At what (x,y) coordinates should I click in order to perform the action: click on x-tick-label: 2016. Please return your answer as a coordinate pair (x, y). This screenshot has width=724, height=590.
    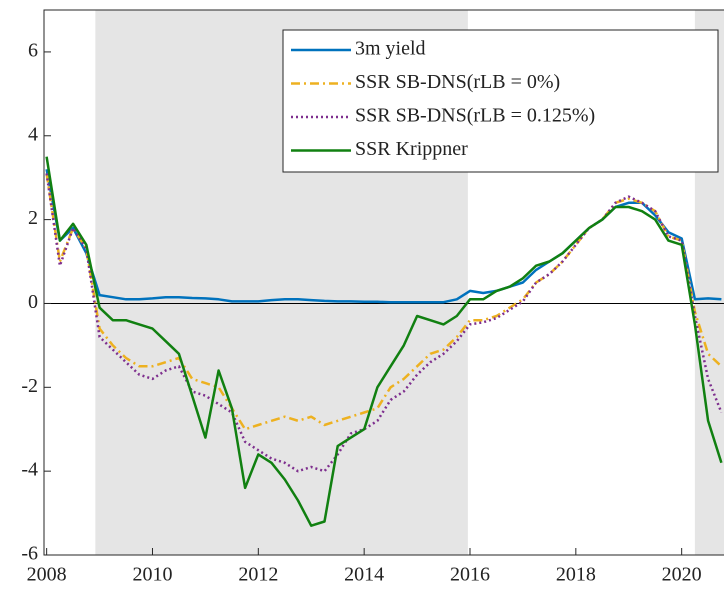
    Looking at the image, I should click on (470, 575).